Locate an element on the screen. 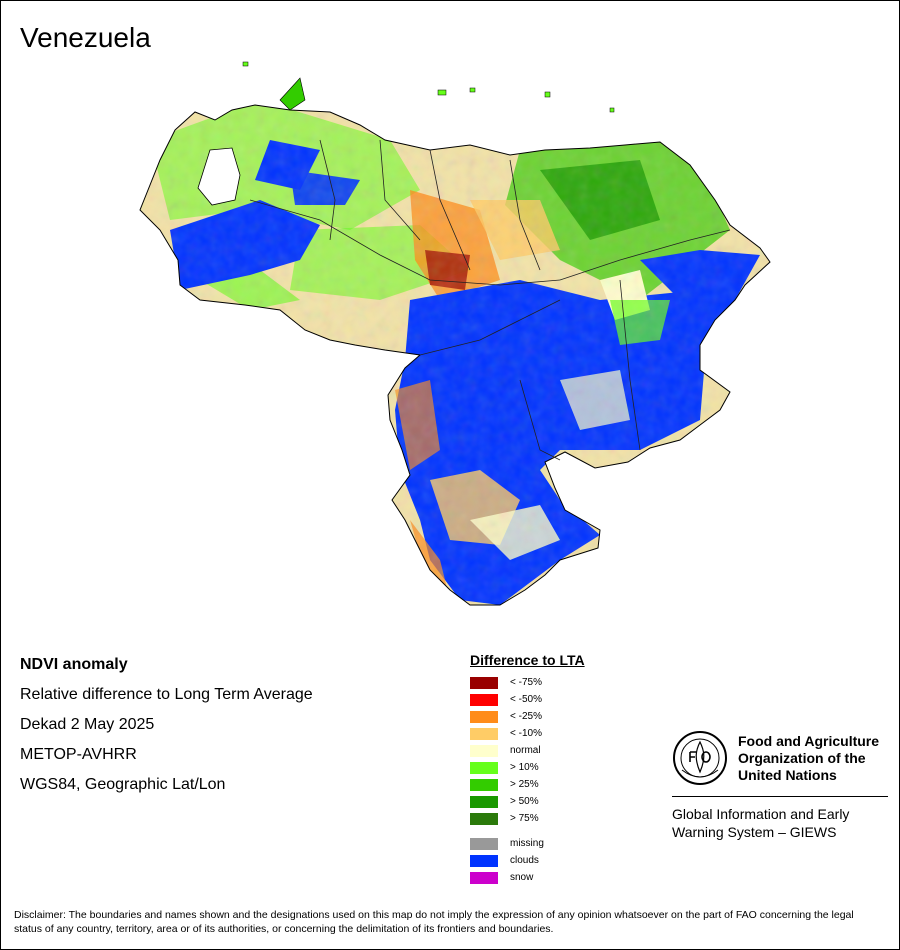 The width and height of the screenshot is (900, 950). legend-label: > 25% is located at coordinates (524, 784).